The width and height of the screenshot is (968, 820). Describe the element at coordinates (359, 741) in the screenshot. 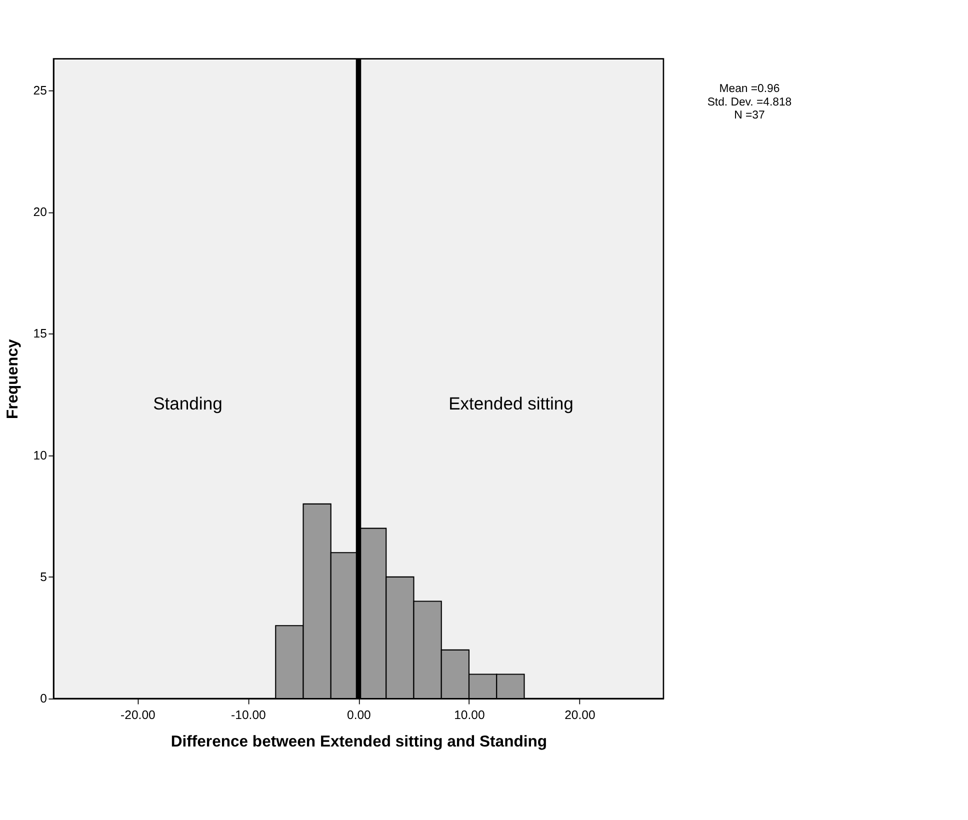

I see `x-axis-title: Difference between Extended sitting and Standing` at that location.